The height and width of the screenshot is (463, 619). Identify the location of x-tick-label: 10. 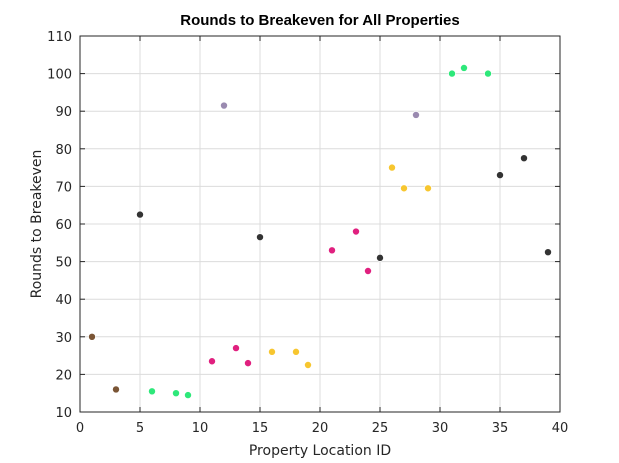
(200, 428).